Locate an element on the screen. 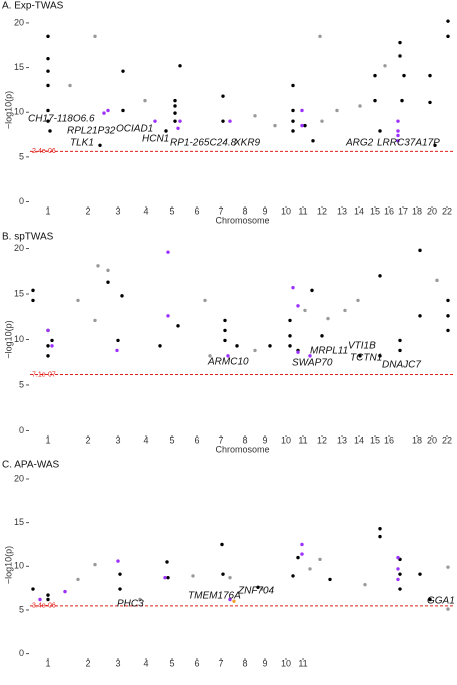  x-tick-label: 15 is located at coordinates (375, 440).